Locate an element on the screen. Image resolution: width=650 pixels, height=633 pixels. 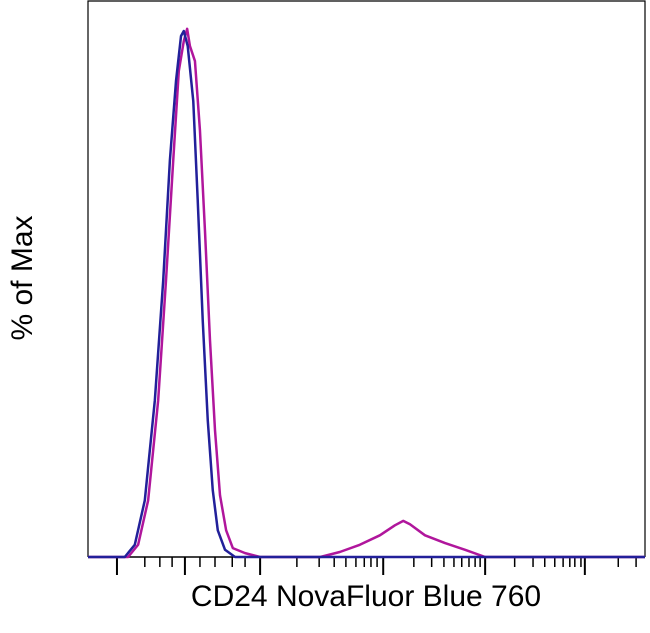
x-axis-label: CD24 NovaFluor Blue 760 is located at coordinates (366, 596).